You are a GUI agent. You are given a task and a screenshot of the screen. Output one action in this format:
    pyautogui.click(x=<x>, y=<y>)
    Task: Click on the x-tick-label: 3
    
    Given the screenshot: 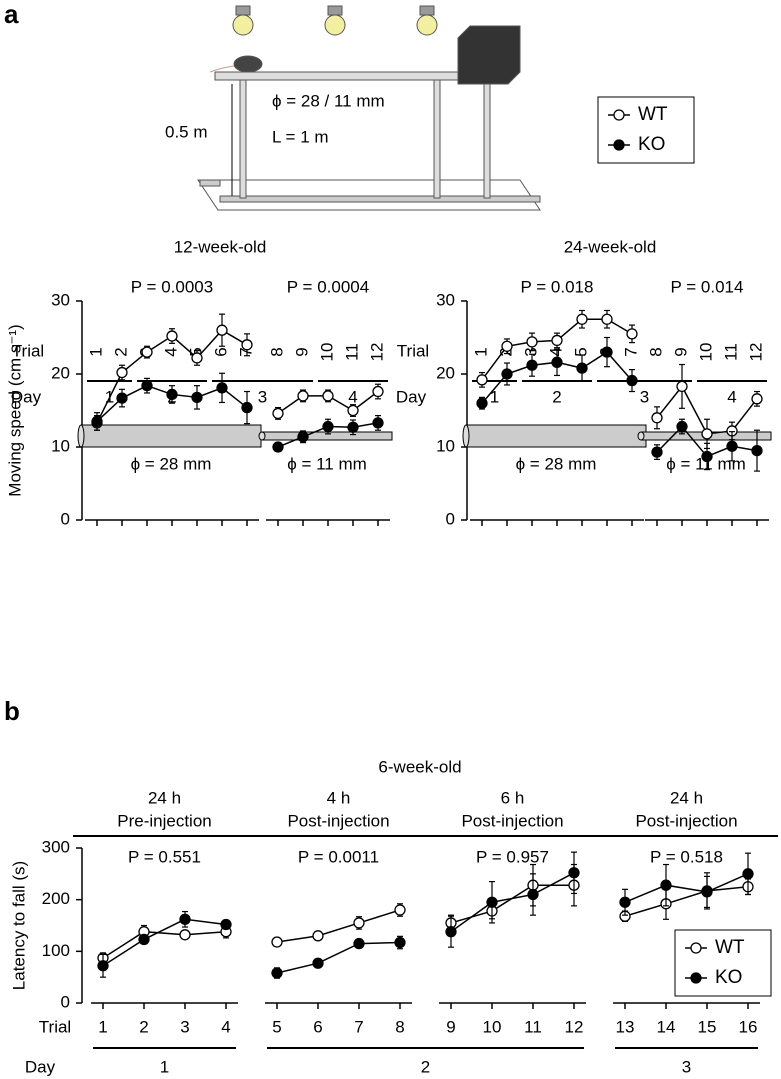 What is the action you would take?
    pyautogui.click(x=530, y=351)
    